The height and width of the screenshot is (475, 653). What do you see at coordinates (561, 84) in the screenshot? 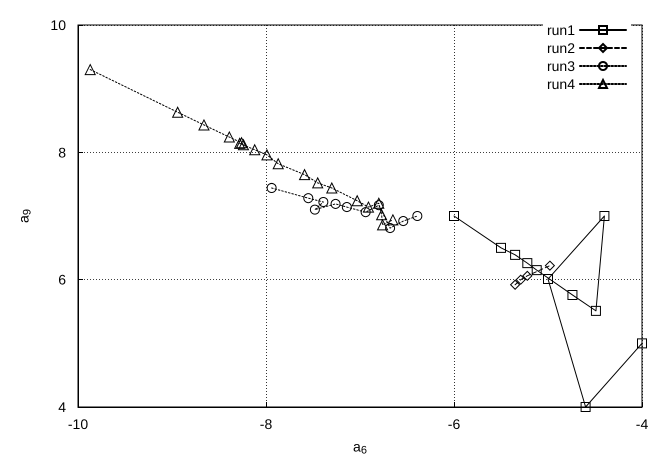
I see `legend-label: run4` at bounding box center [561, 84].